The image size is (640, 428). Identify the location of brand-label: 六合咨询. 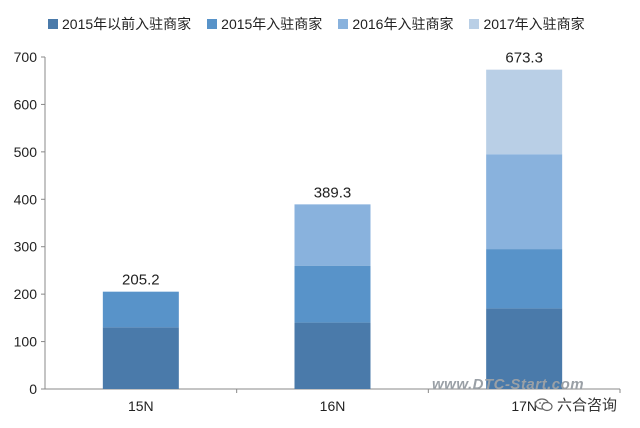
(576, 404).